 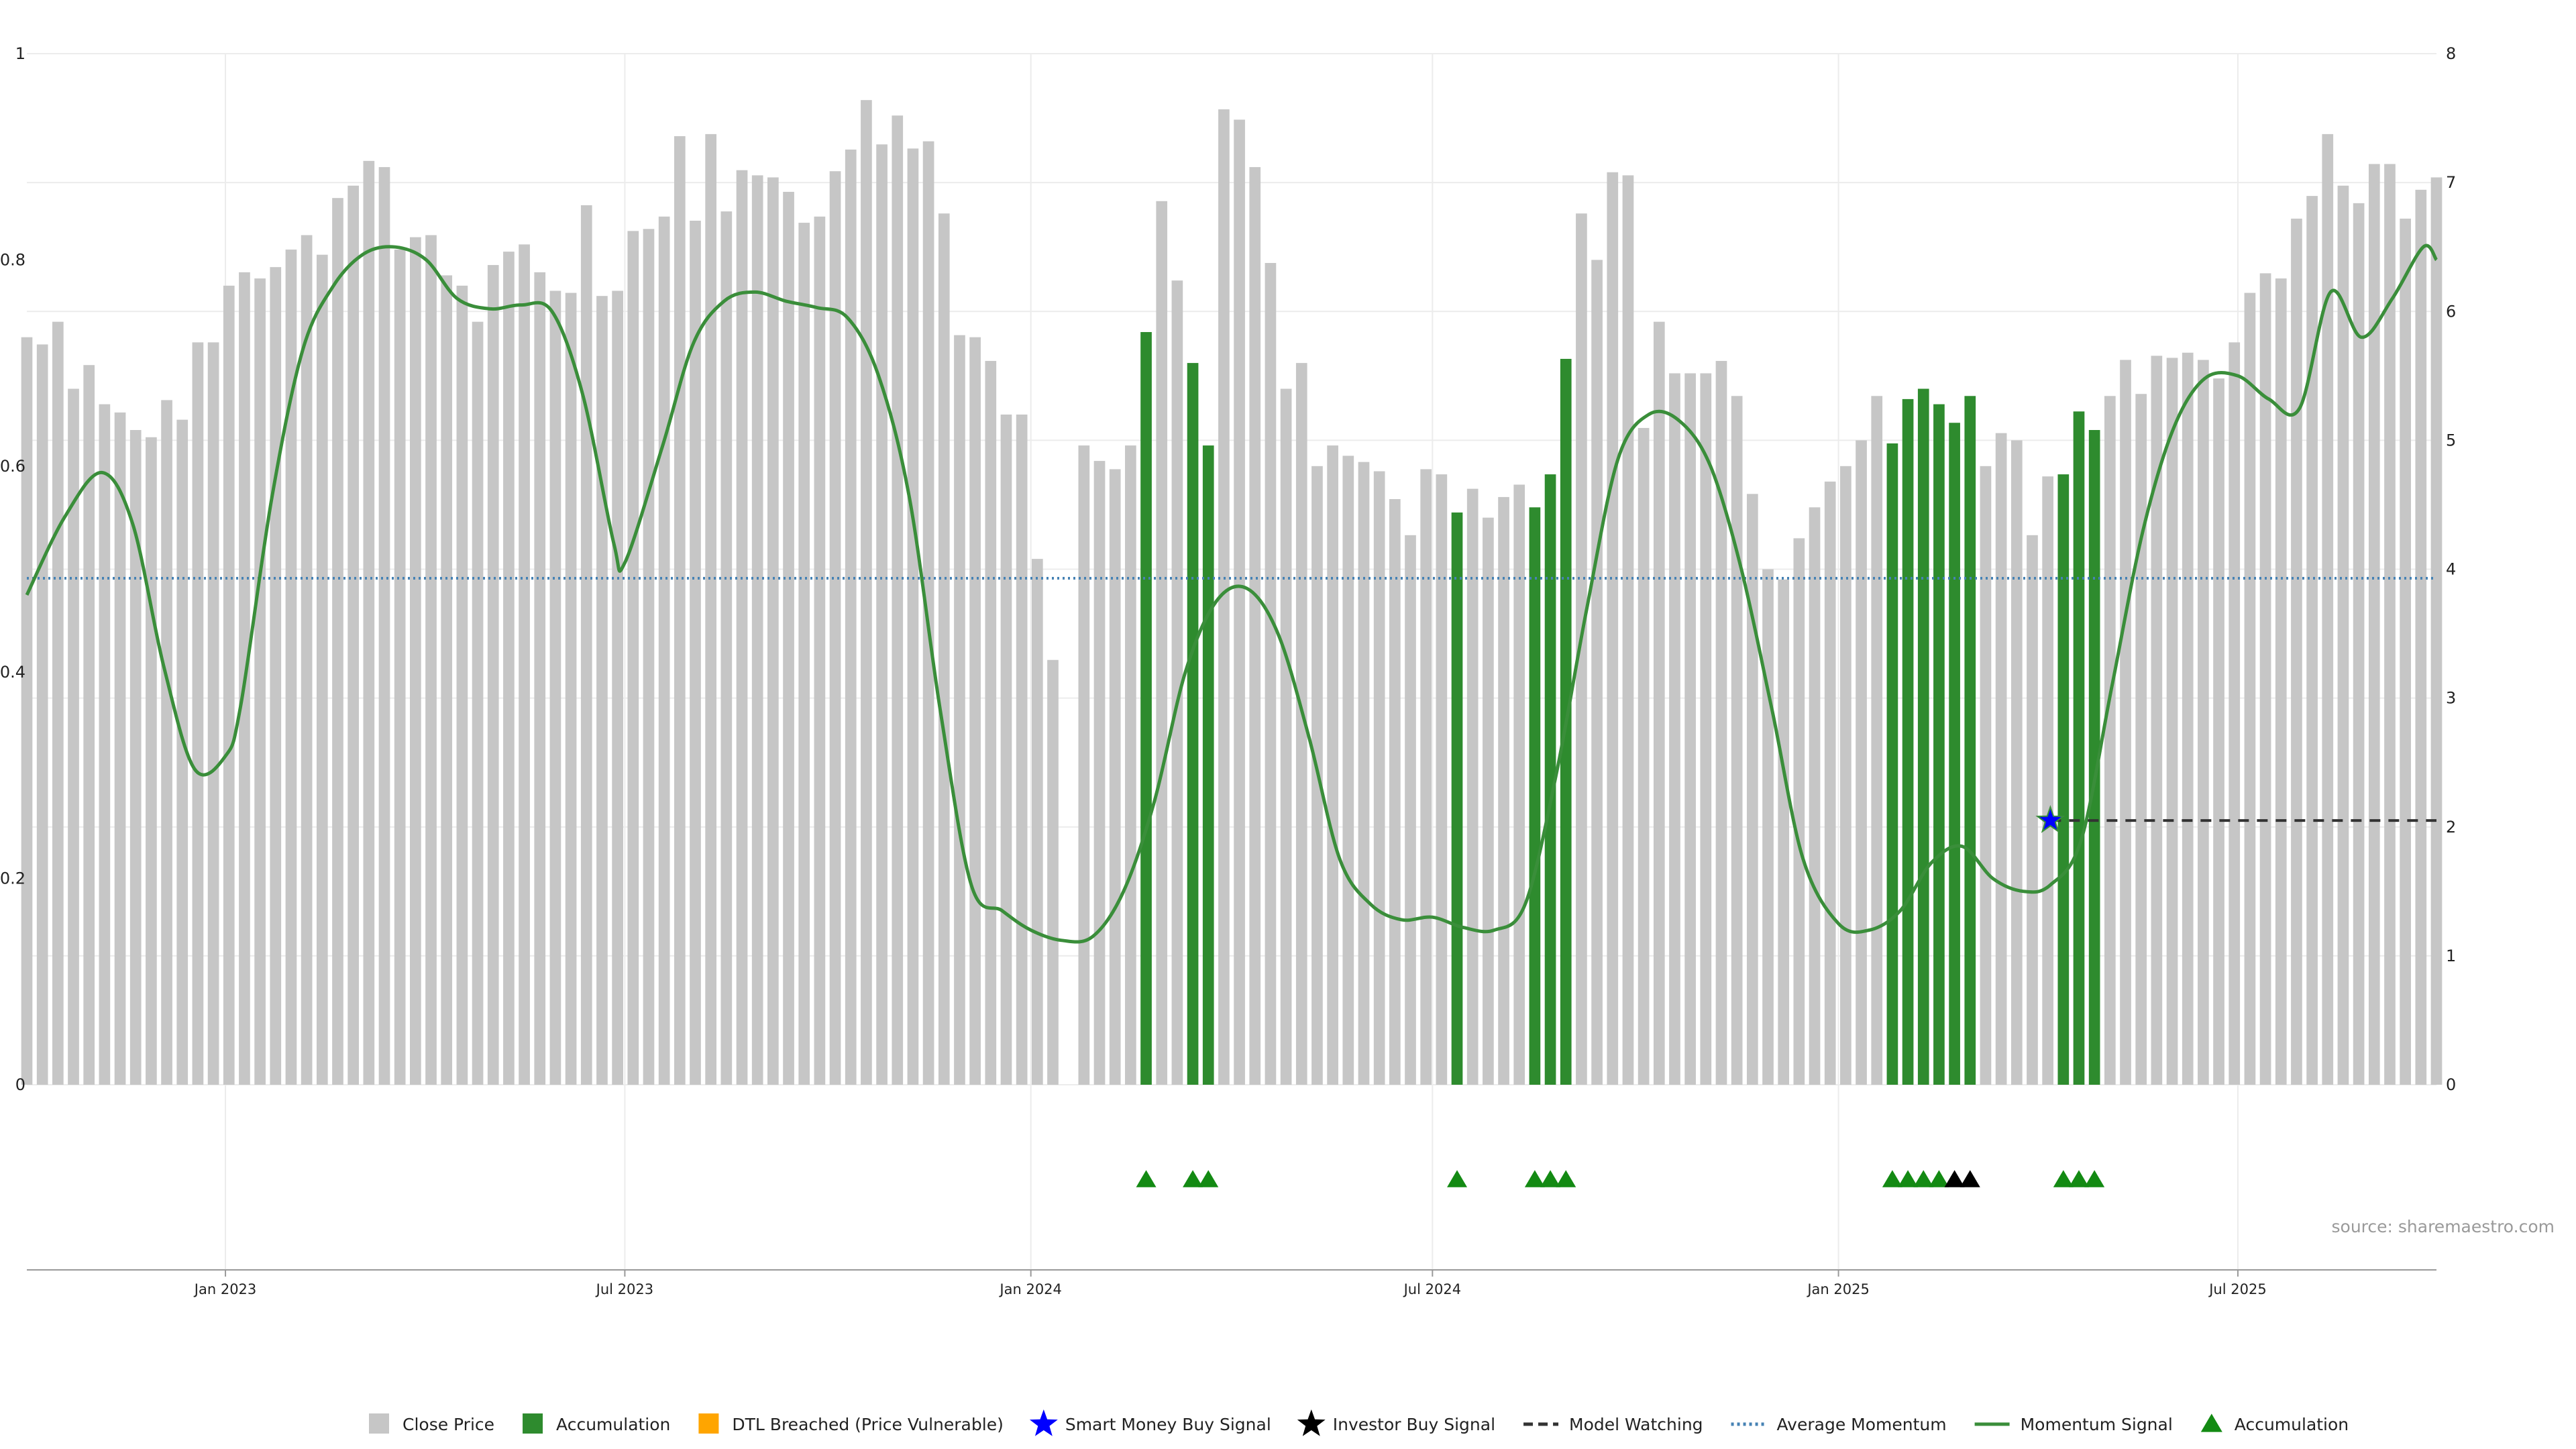 What do you see at coordinates (2443, 1226) in the screenshot?
I see `source-credit: source: sharemaestro.com` at bounding box center [2443, 1226].